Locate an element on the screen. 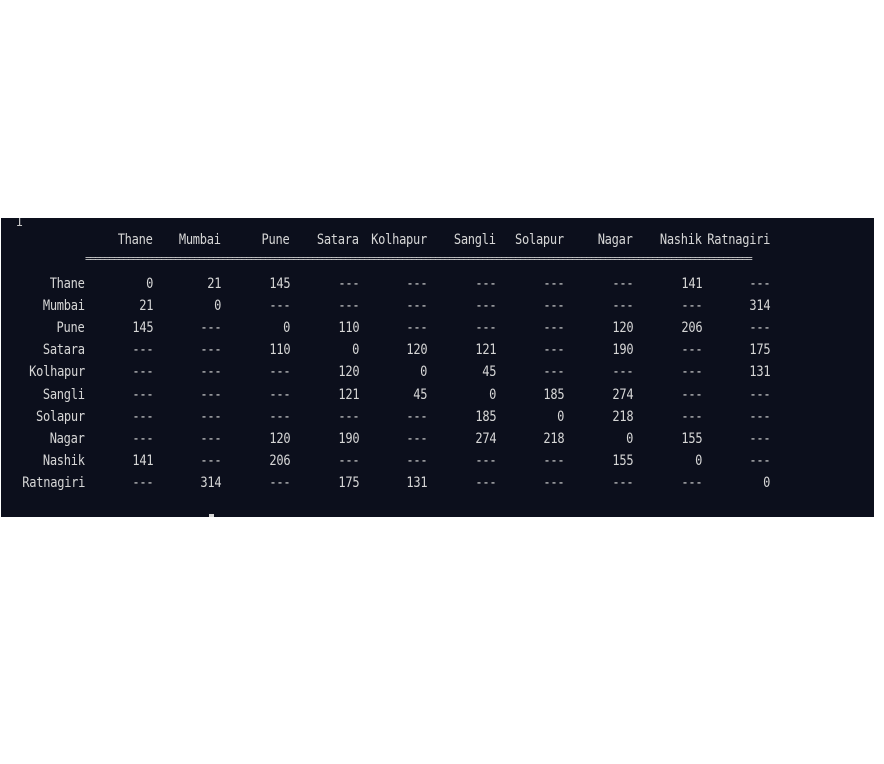  distance-cell: 121 is located at coordinates (348, 394).